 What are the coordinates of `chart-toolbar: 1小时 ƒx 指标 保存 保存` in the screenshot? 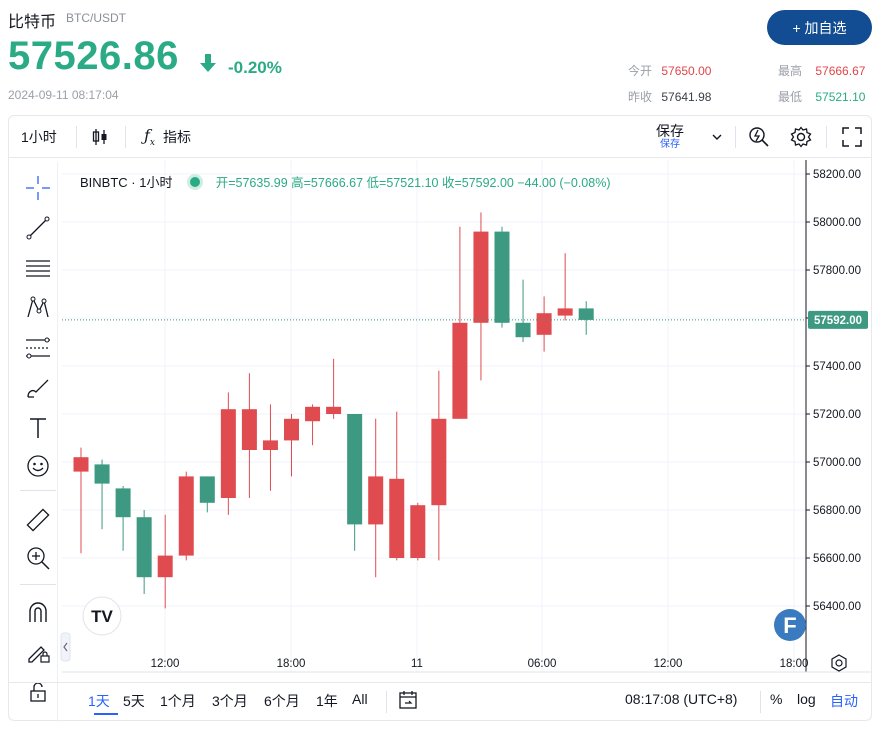 It's located at (440, 137).